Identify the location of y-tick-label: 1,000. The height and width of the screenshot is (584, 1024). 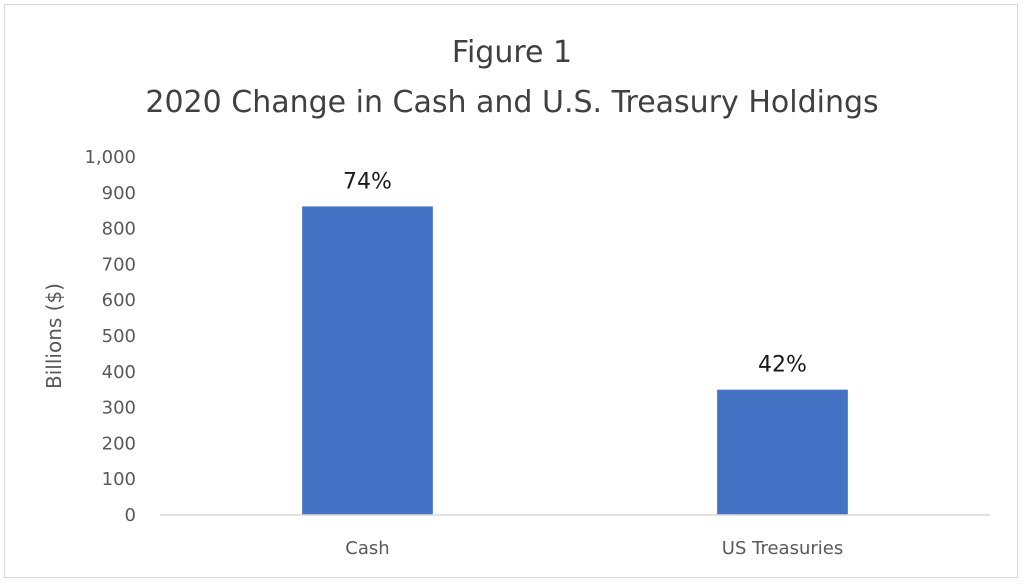
(110, 157).